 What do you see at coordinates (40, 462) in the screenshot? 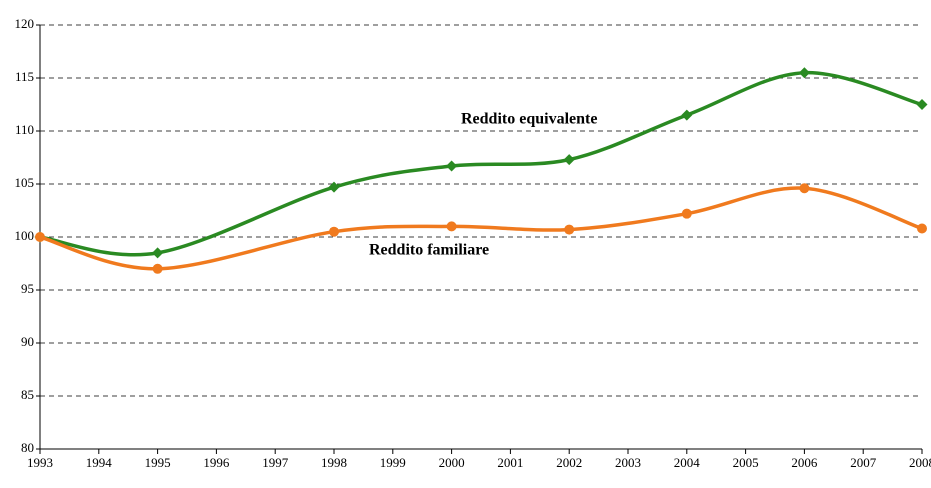
I see `x-tick-label: 1993` at bounding box center [40, 462].